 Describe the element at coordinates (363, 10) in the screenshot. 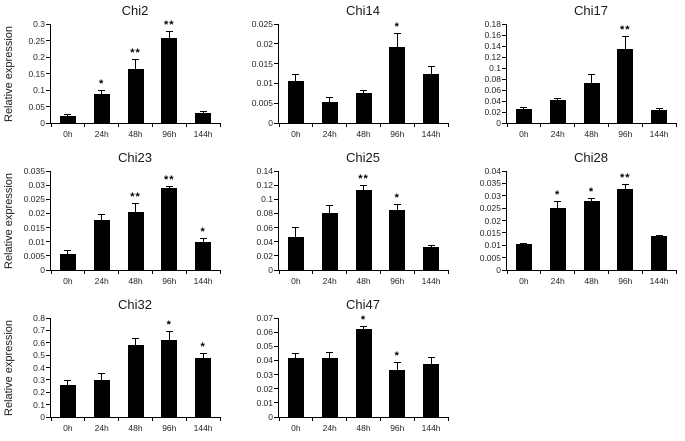

I see `chart-title: Chi14` at that location.